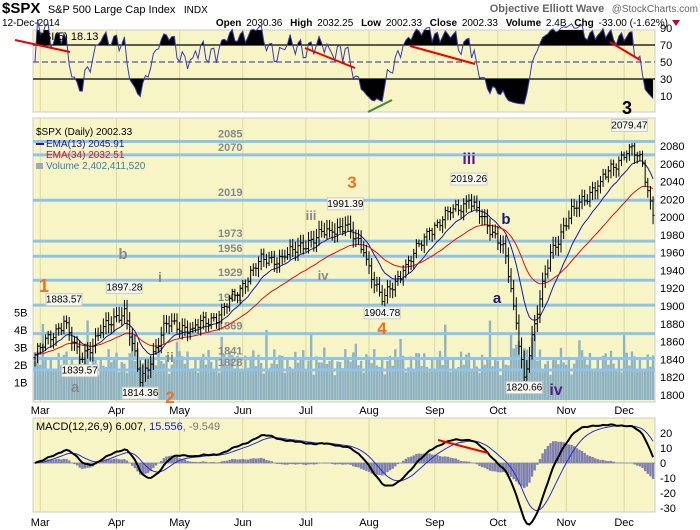 Image resolution: width=700 pixels, height=530 pixels. Describe the element at coordinates (63, 300) in the screenshot. I see `price-callout: 1883.57` at that location.